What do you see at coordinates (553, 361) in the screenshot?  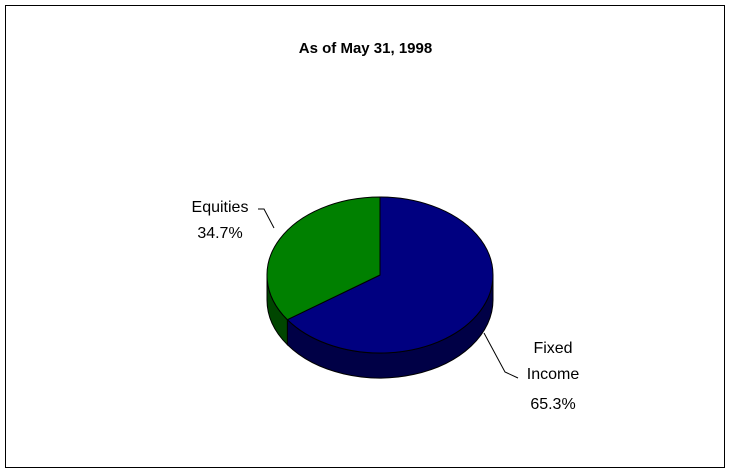 I see `category-label: Fixed Income` at bounding box center [553, 361].